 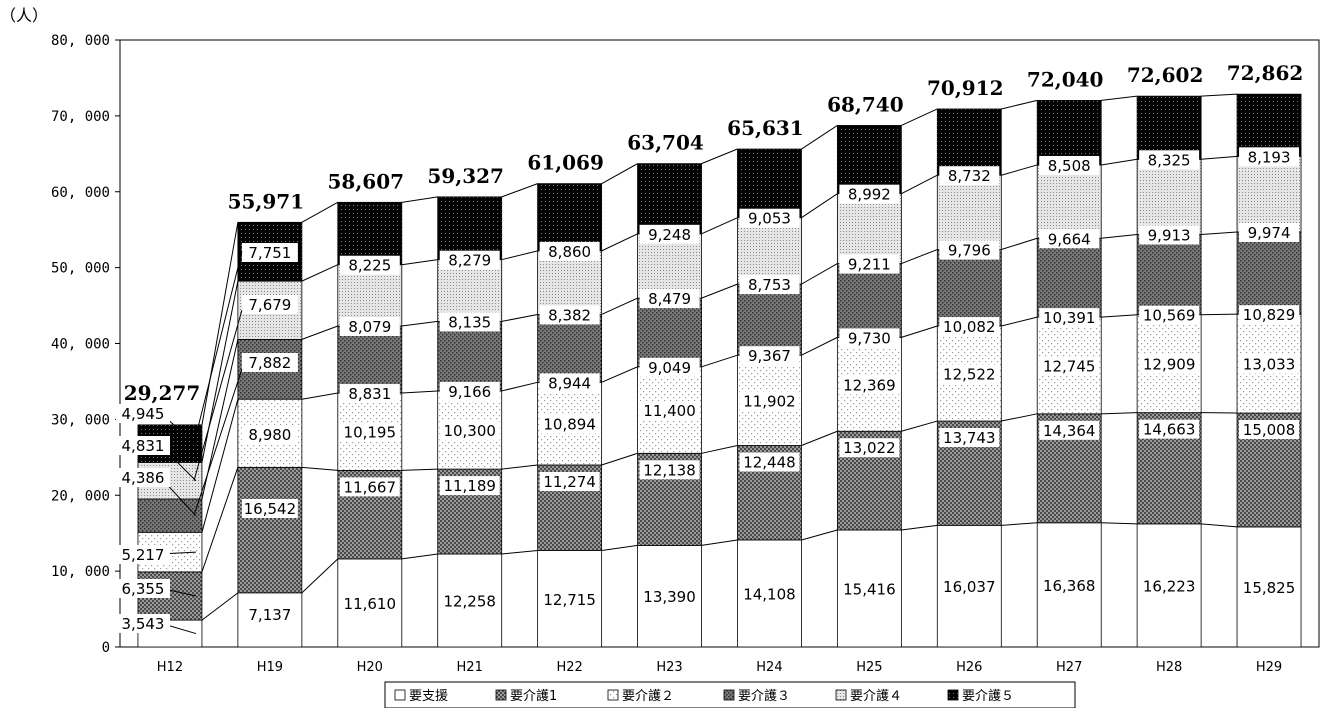 What do you see at coordinates (1165, 75) in the screenshot?
I see `total-label: 72,602` at bounding box center [1165, 75].